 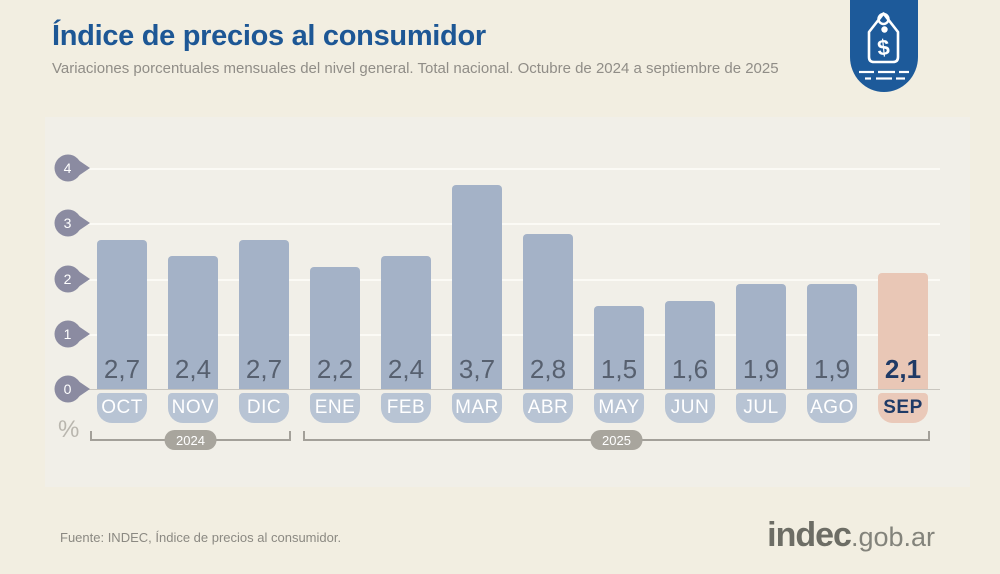 I want to click on svg-text: 4, so click(x=68, y=168).